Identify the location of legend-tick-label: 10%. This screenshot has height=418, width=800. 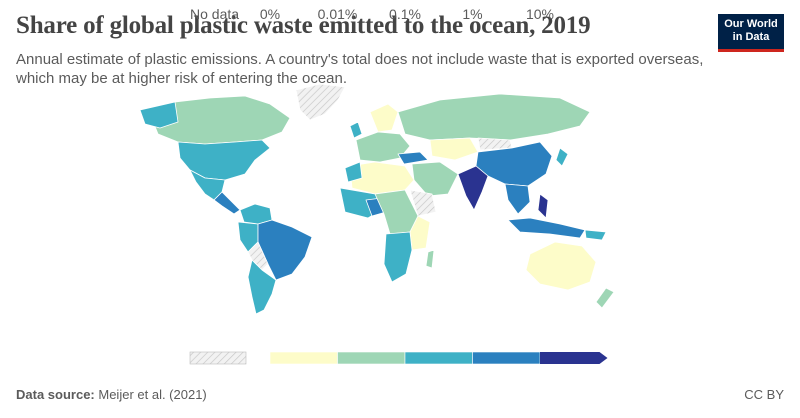
(540, 14).